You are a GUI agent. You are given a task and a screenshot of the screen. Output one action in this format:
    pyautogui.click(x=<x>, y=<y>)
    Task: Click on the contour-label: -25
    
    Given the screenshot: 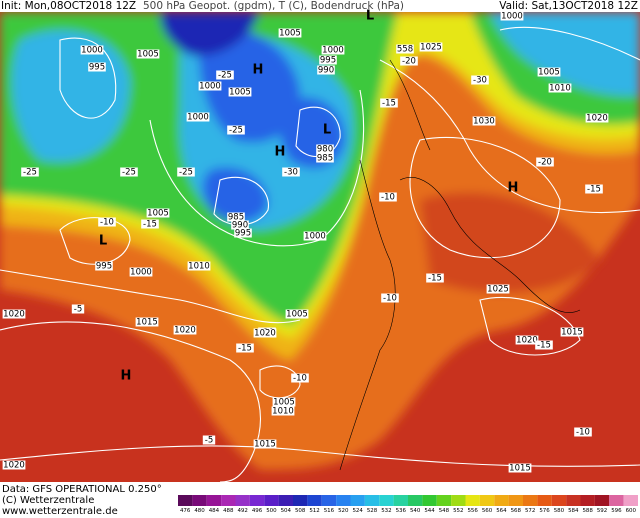 What is the action you would take?
    pyautogui.click(x=30, y=173)
    